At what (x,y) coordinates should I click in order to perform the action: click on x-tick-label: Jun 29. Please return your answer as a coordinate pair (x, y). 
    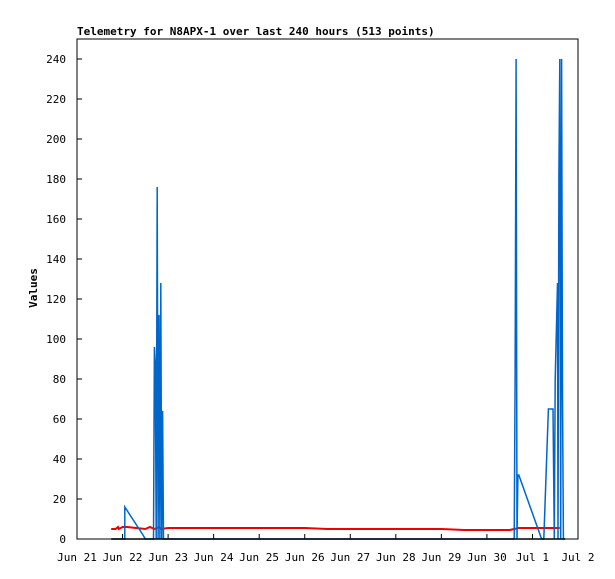
    Looking at the image, I should click on (441, 557).